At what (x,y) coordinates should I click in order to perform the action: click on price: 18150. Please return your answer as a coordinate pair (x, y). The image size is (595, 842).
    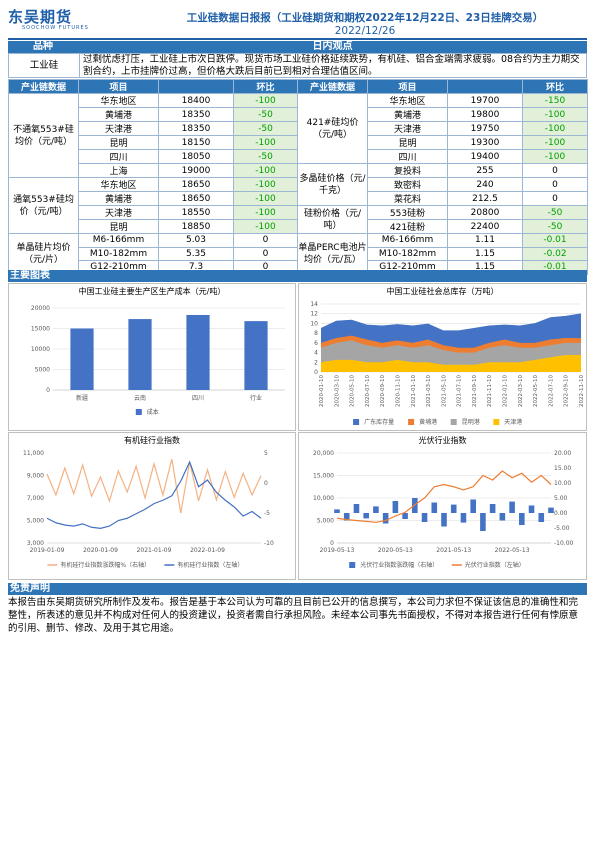
    Looking at the image, I should click on (196, 142).